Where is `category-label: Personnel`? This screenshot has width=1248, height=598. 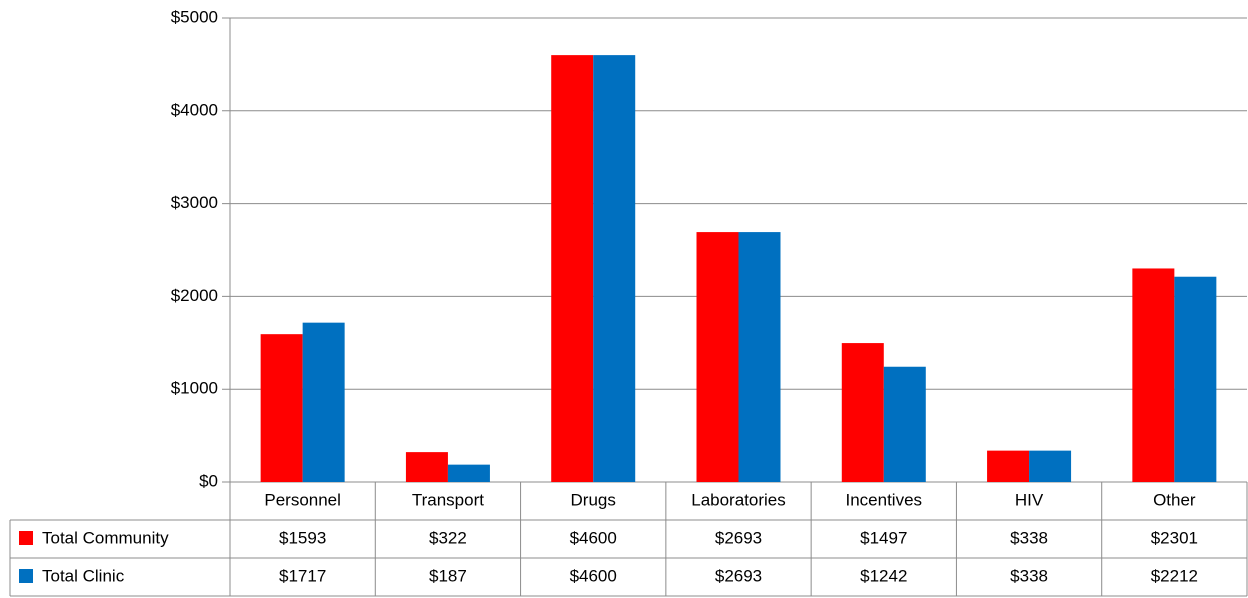 category-label: Personnel is located at coordinates (302, 499).